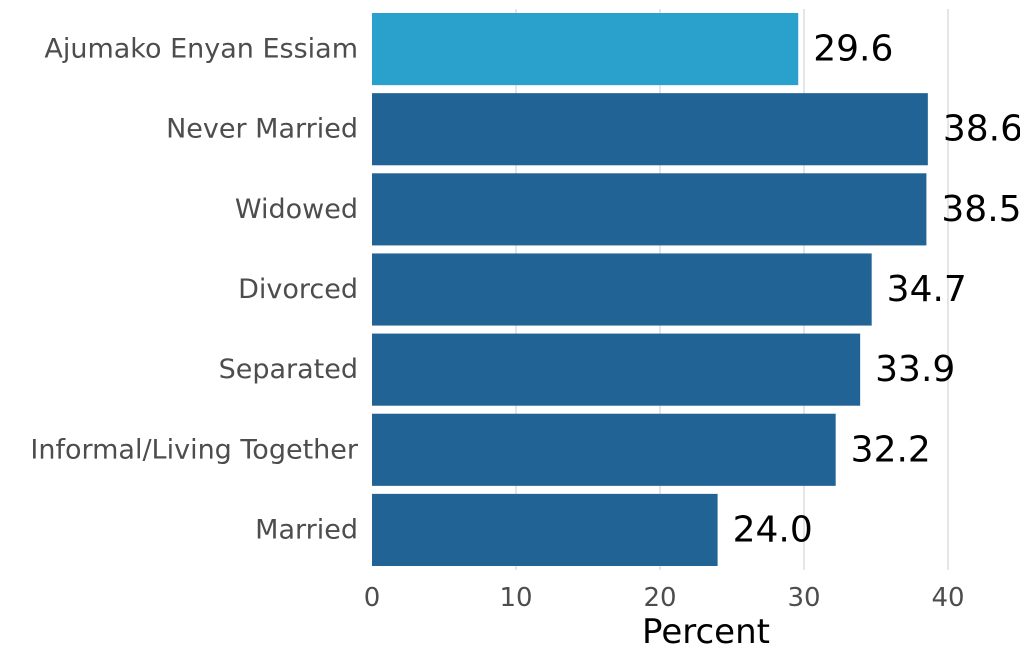 The height and width of the screenshot is (650, 1020). Describe the element at coordinates (262, 129) in the screenshot. I see `category-label: Never Married` at that location.